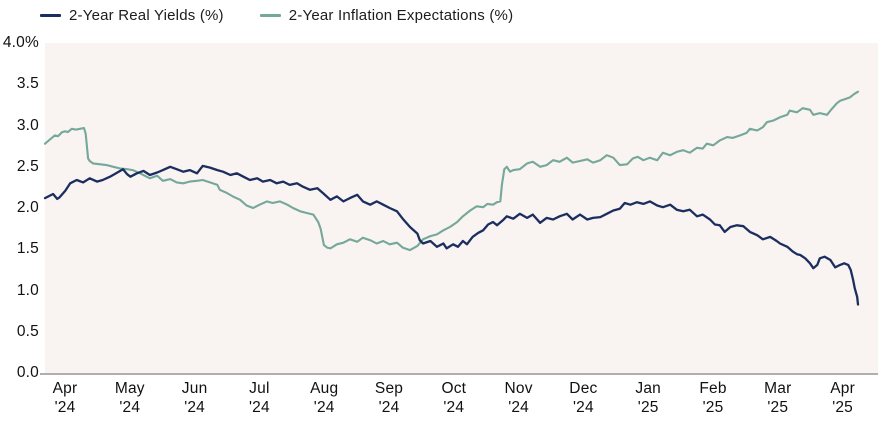  I want to click on y-axis-label: 1.5, so click(27, 249).